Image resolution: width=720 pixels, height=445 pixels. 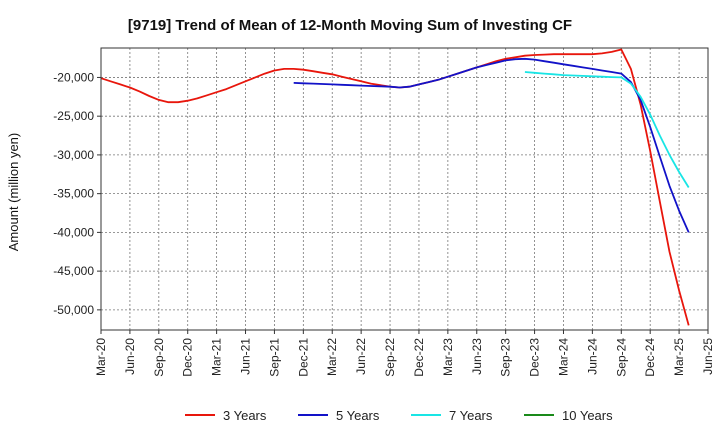 What do you see at coordinates (246, 356) in the screenshot?
I see `x-tick-label: Jun-21` at bounding box center [246, 356].